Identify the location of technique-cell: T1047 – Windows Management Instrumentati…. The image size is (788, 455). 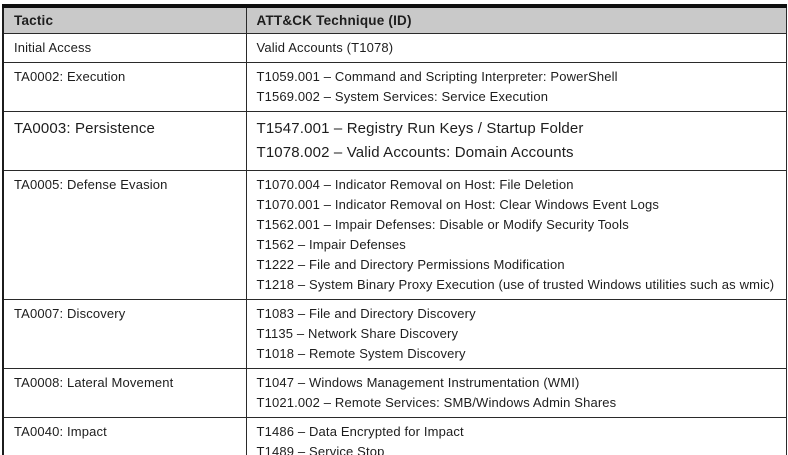
(516, 393).